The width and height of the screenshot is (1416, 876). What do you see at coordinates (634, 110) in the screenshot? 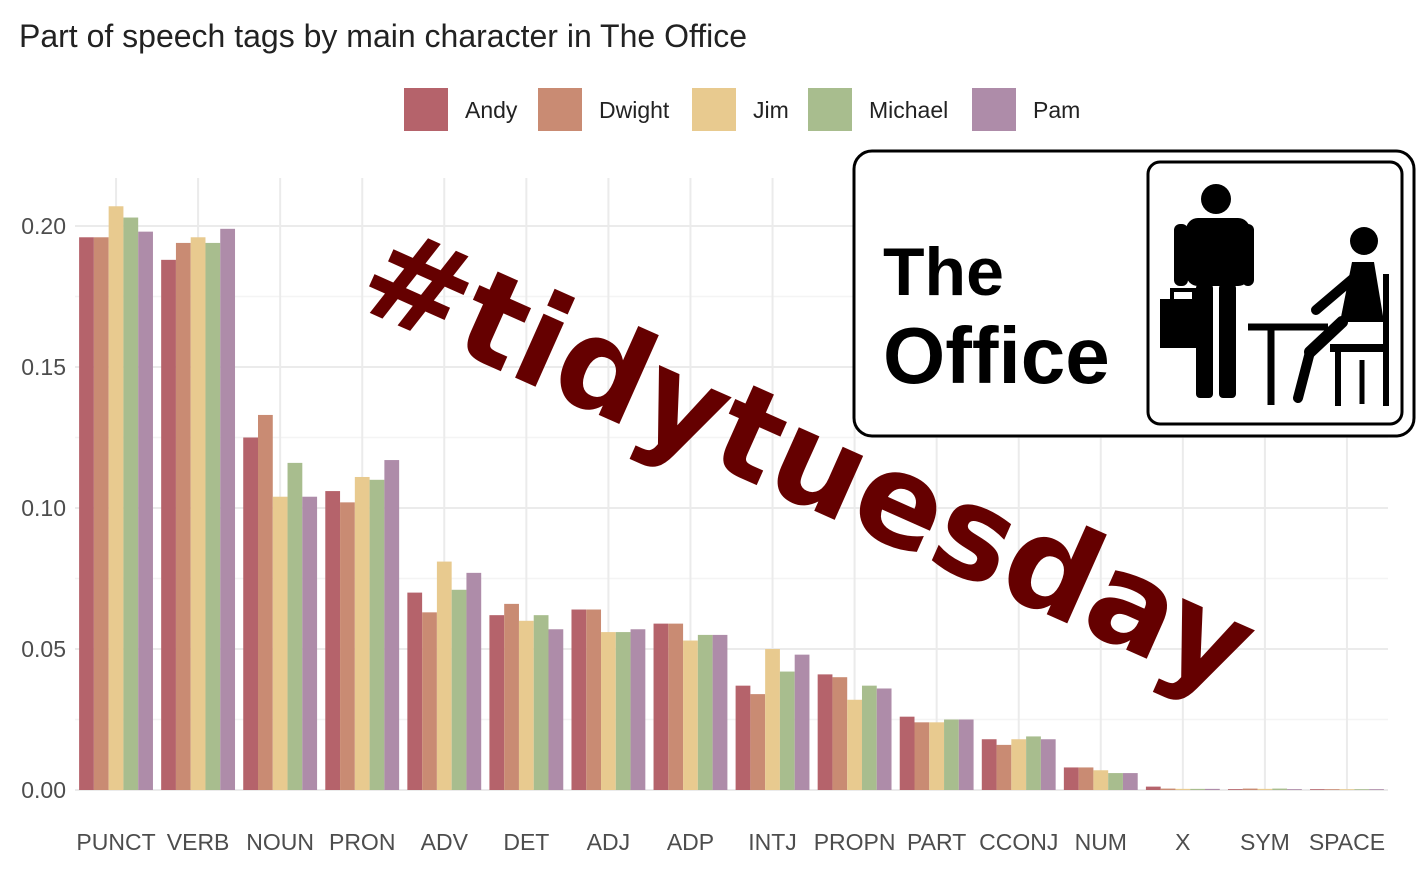
I see `legend-label: Dwight` at bounding box center [634, 110].